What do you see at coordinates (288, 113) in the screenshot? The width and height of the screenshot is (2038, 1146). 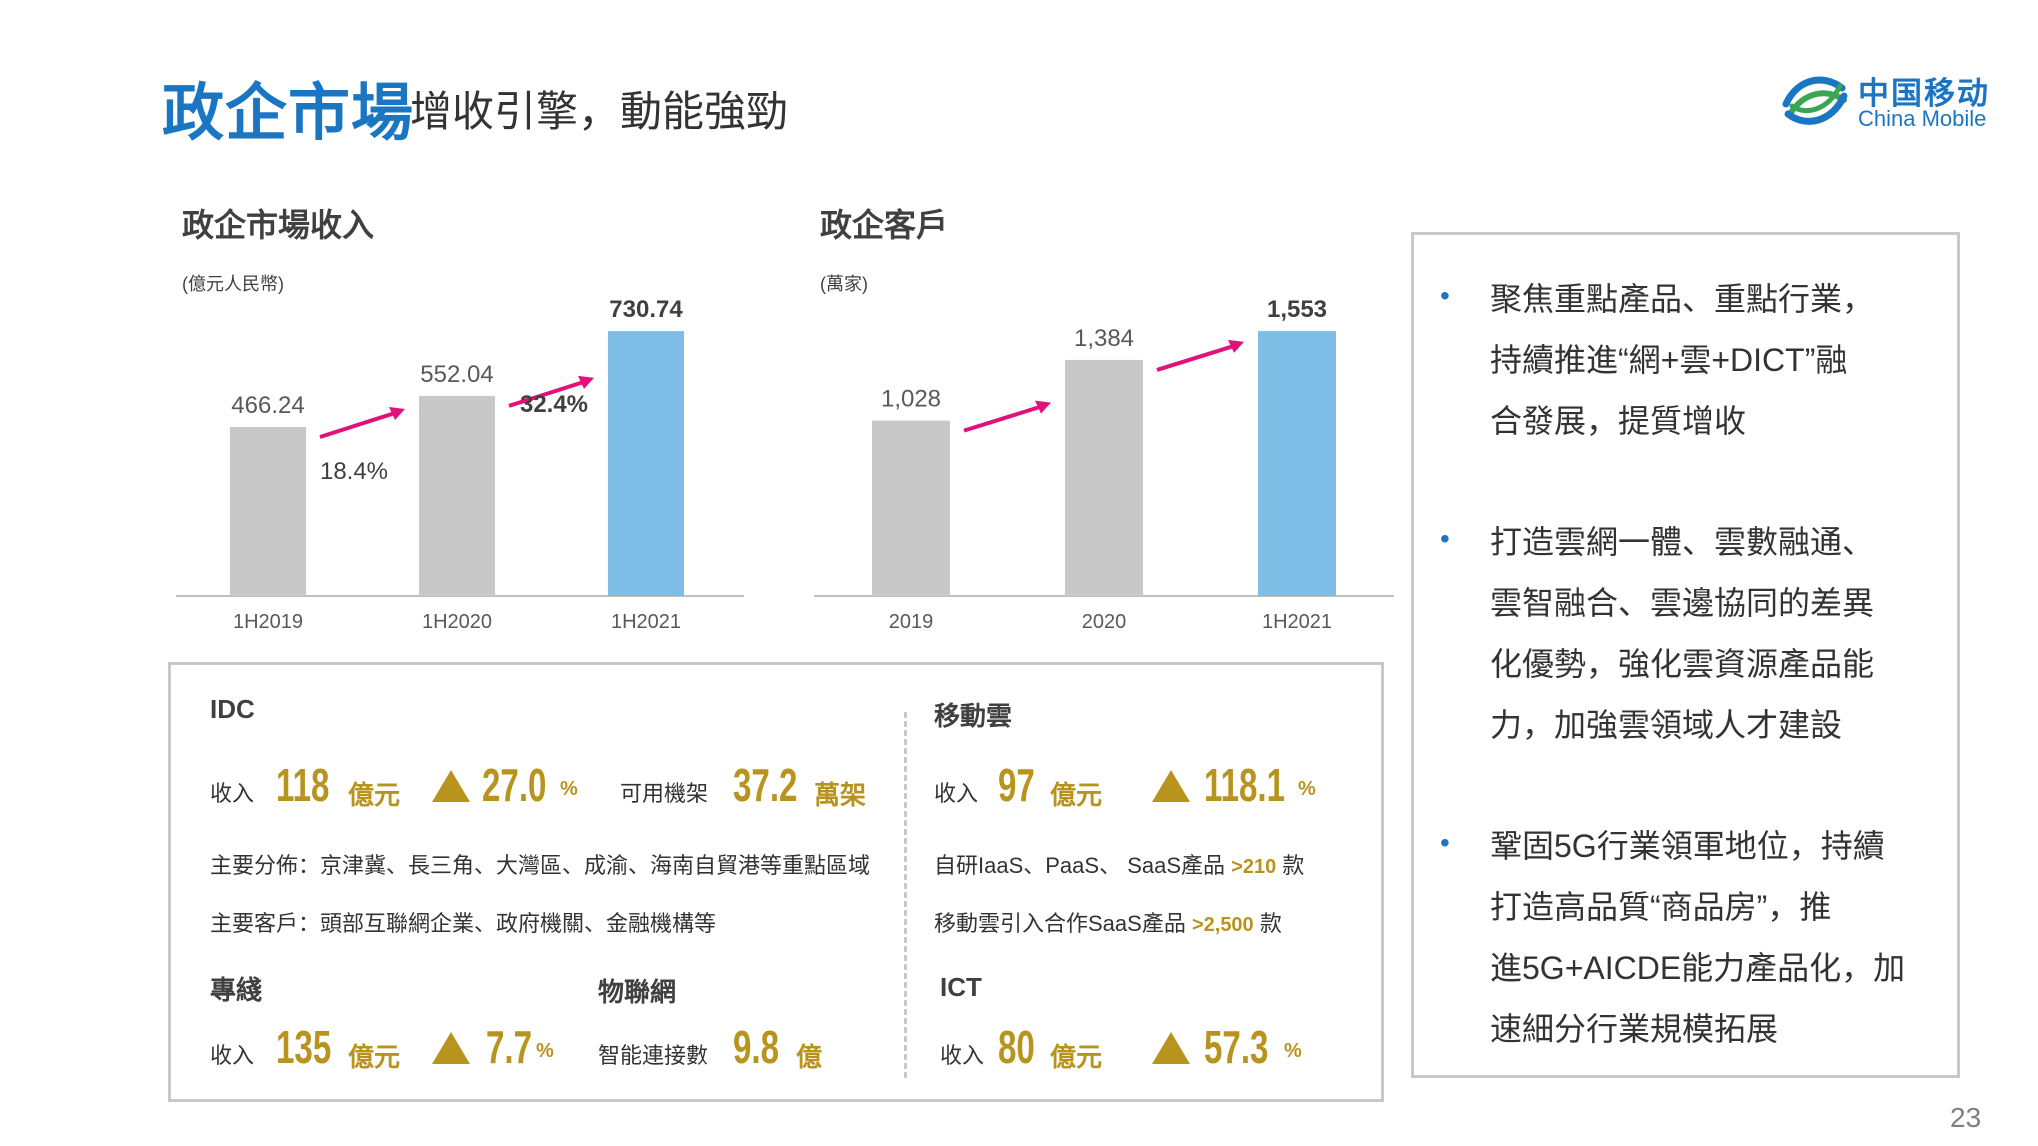 I see `page-title: 政企市場` at bounding box center [288, 113].